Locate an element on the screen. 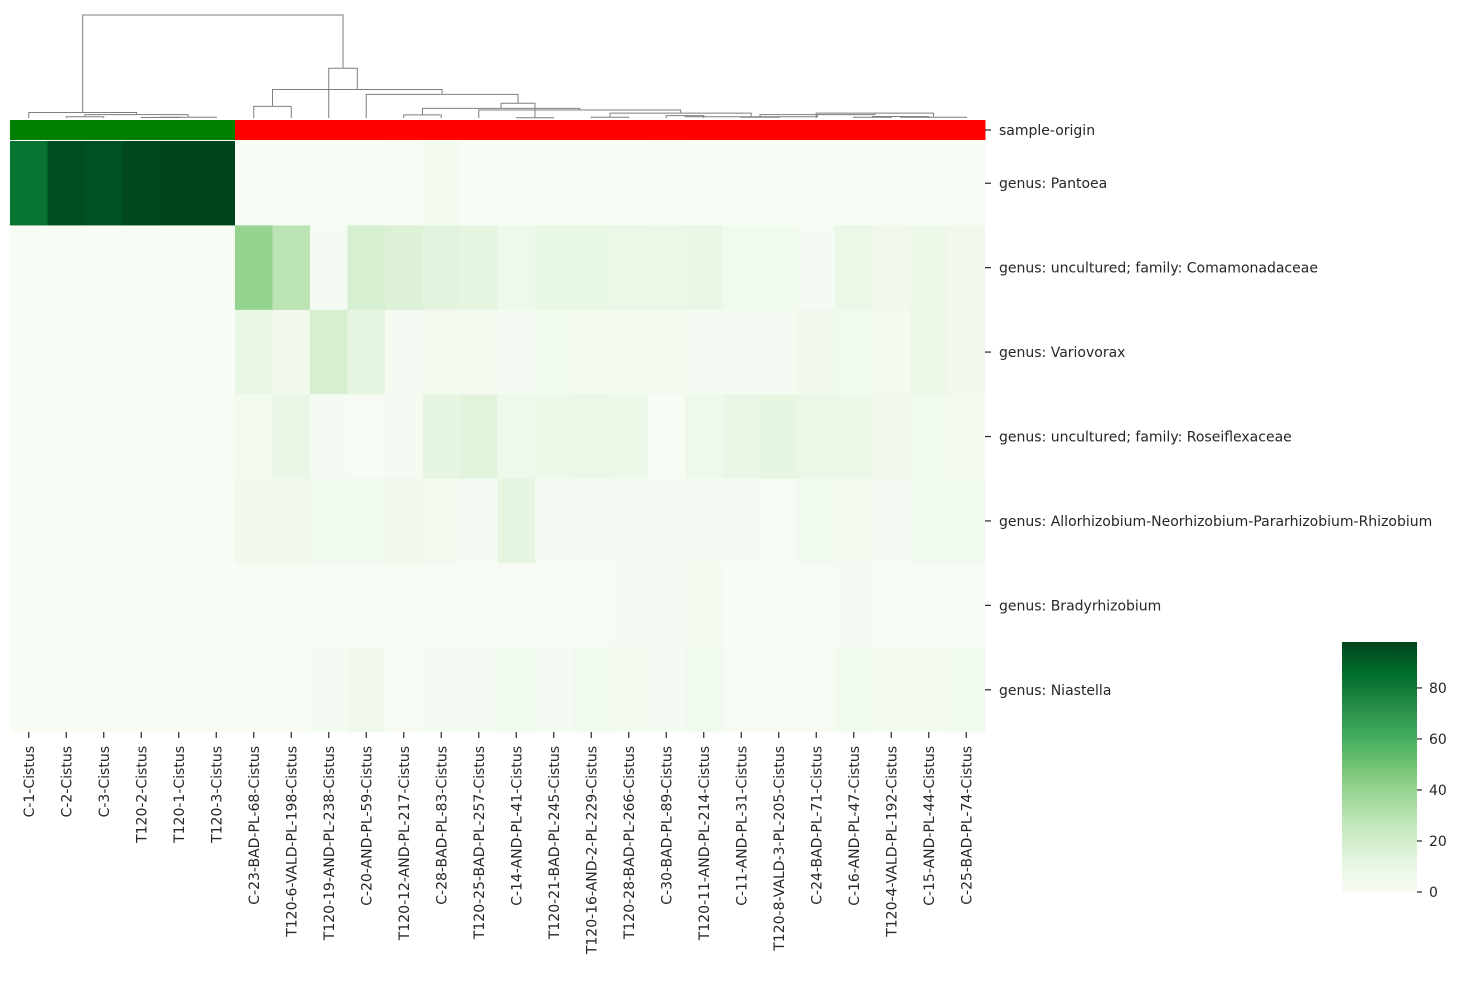 The width and height of the screenshot is (1484, 984). colorbar-tick-label: 40 is located at coordinates (1438, 791).